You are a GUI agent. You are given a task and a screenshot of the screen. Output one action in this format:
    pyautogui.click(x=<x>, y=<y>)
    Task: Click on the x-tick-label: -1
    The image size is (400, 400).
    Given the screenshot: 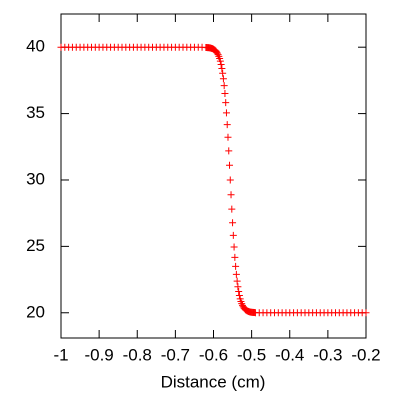 What is the action you would take?
    pyautogui.click(x=60, y=354)
    